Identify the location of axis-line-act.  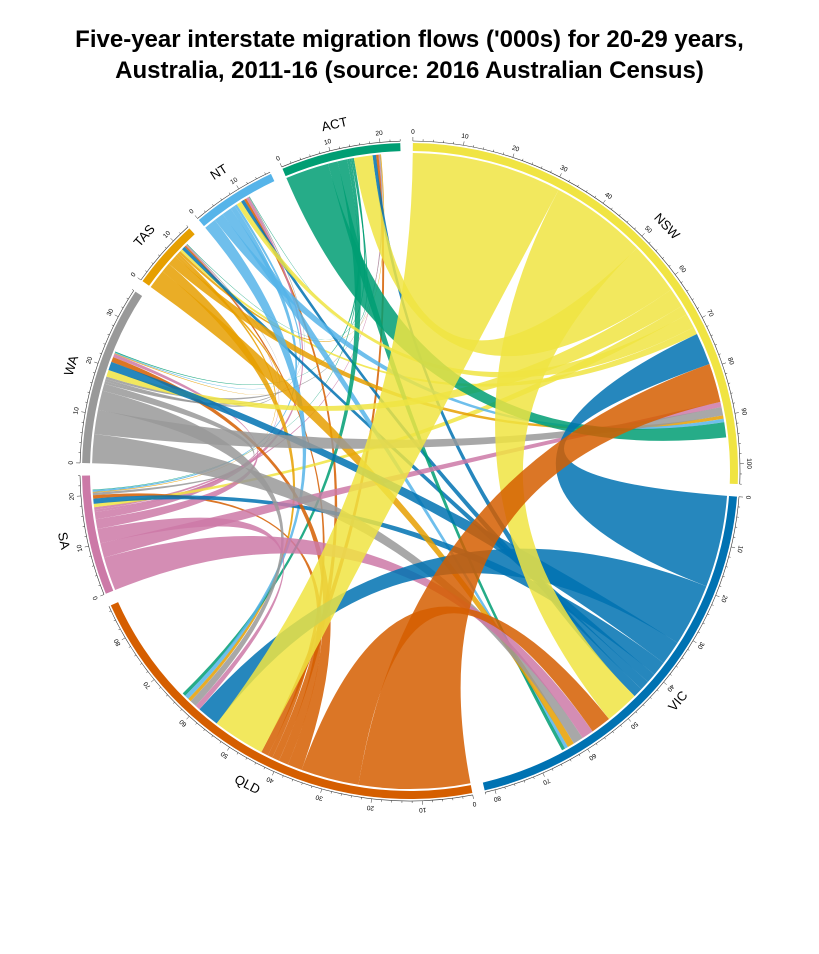
(341, 154).